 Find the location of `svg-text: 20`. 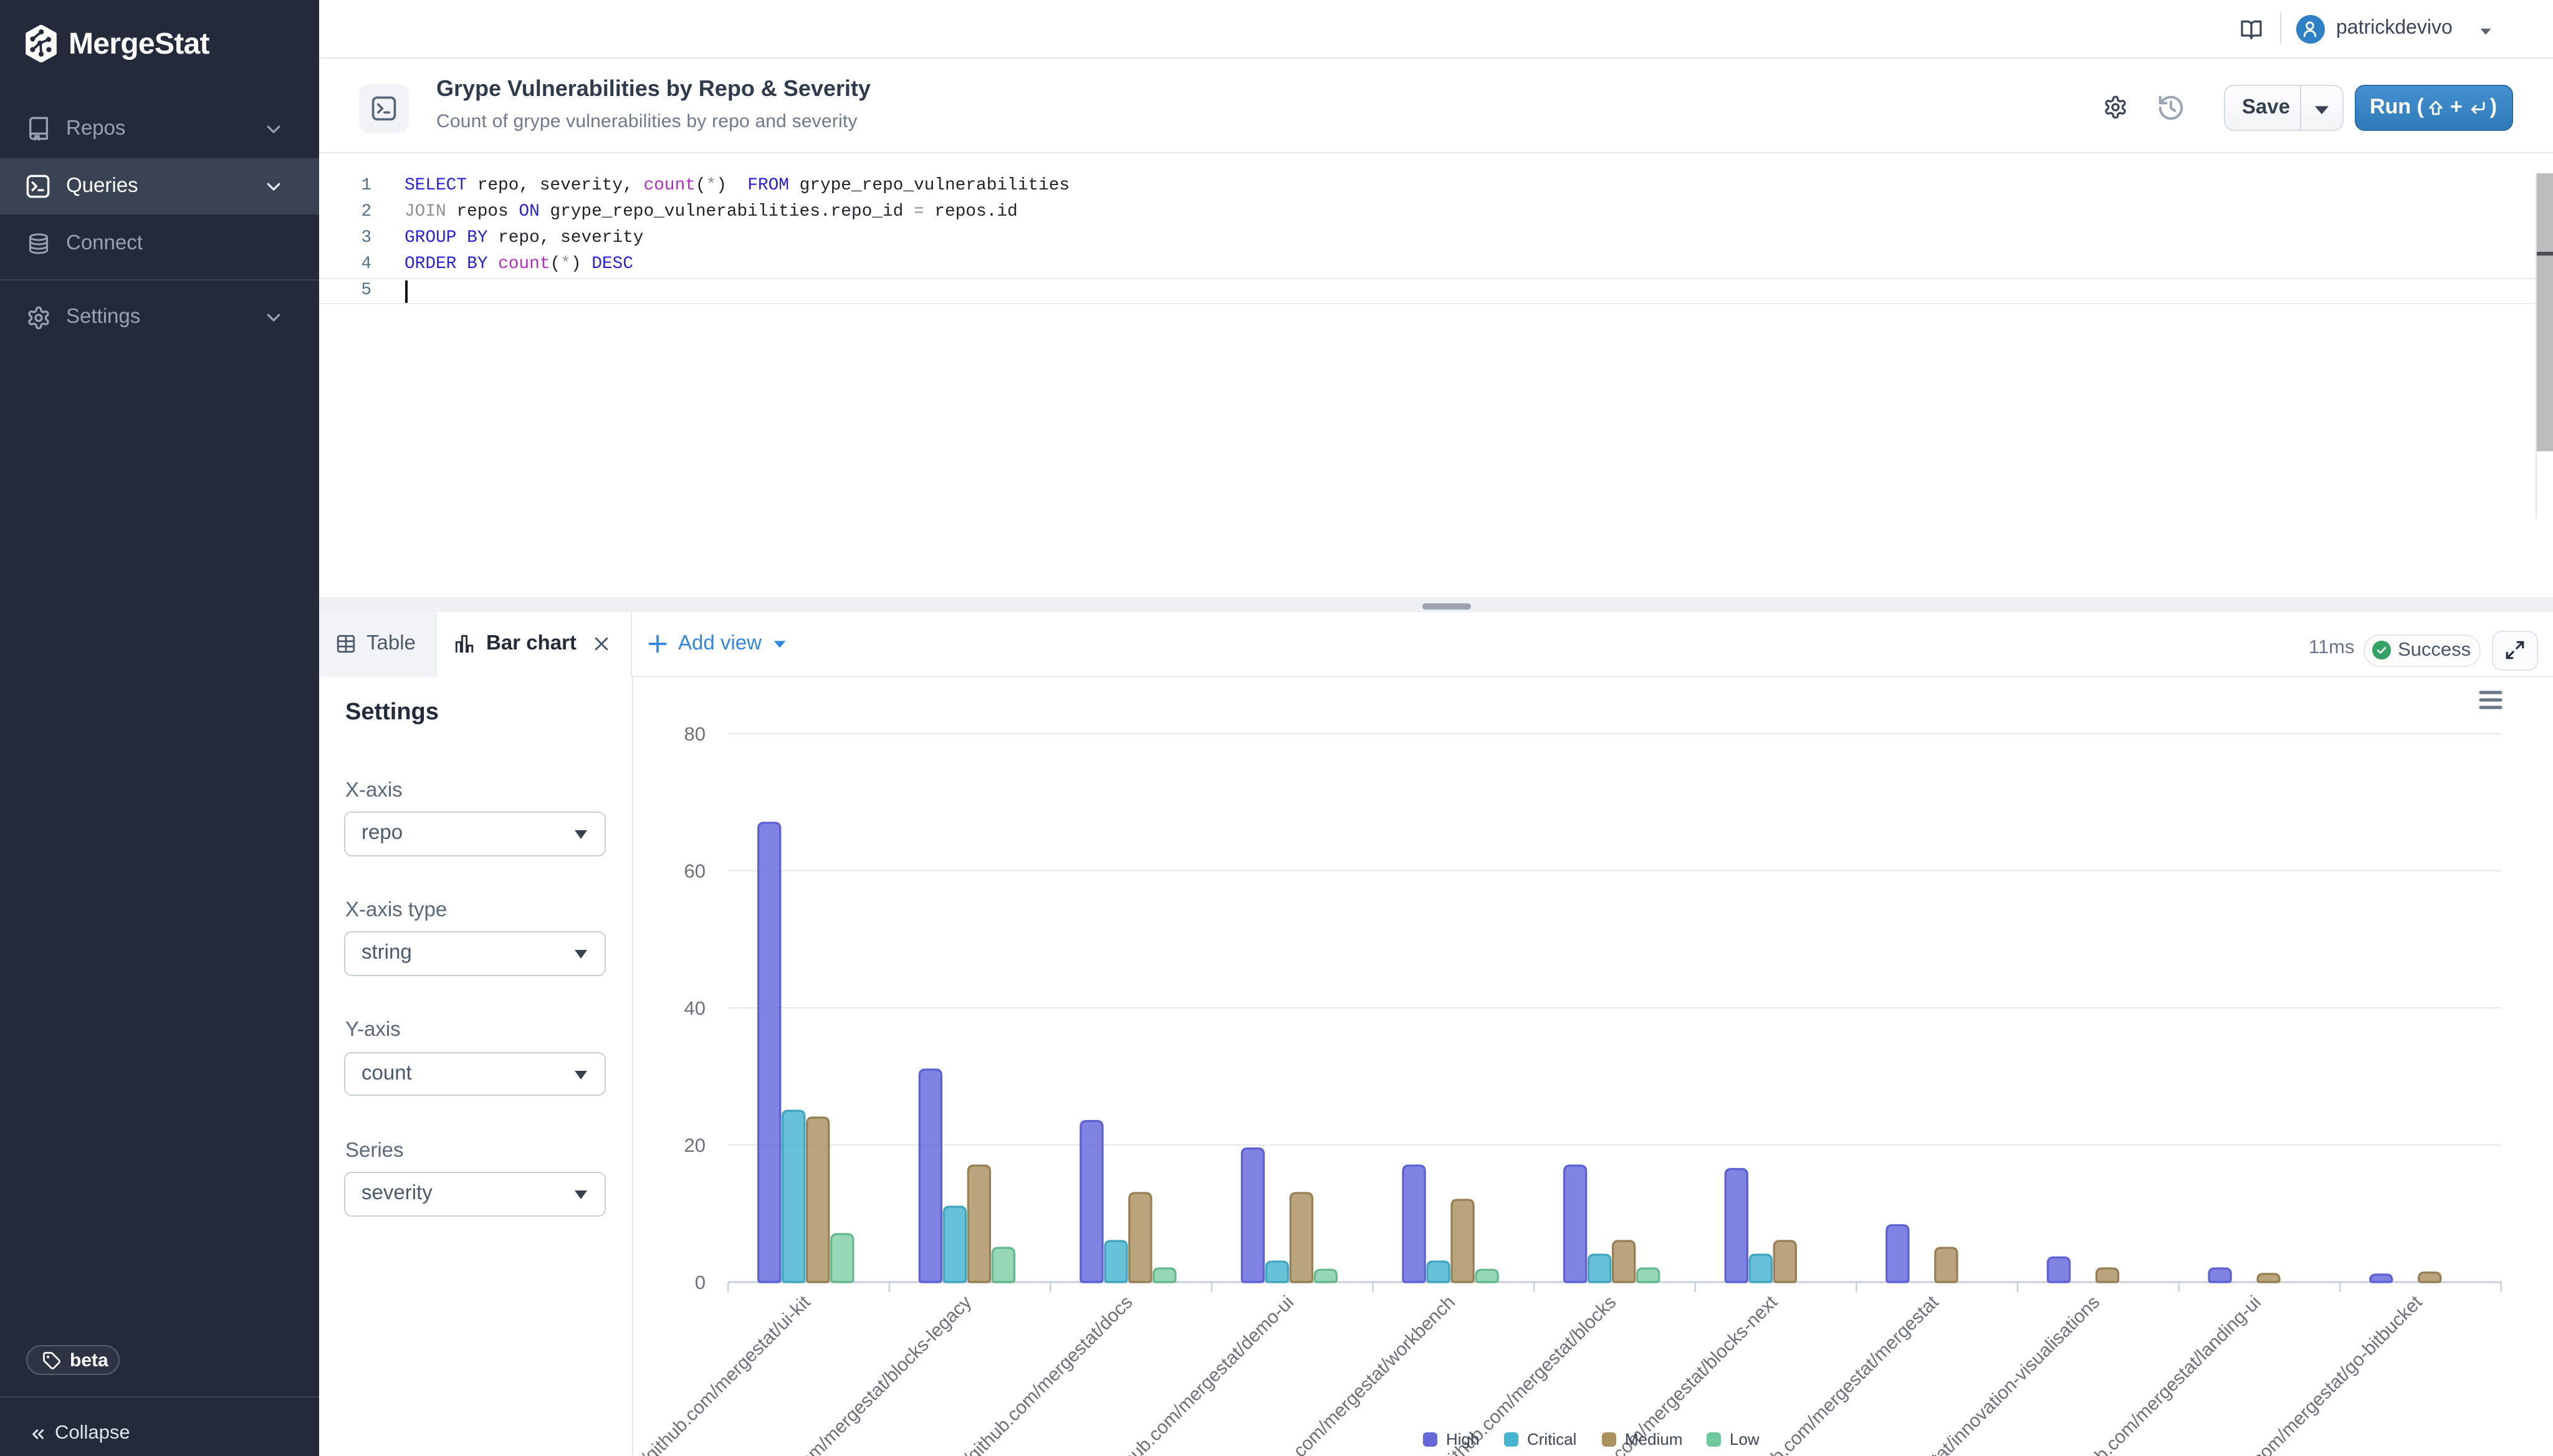

svg-text: 20 is located at coordinates (694, 1145).